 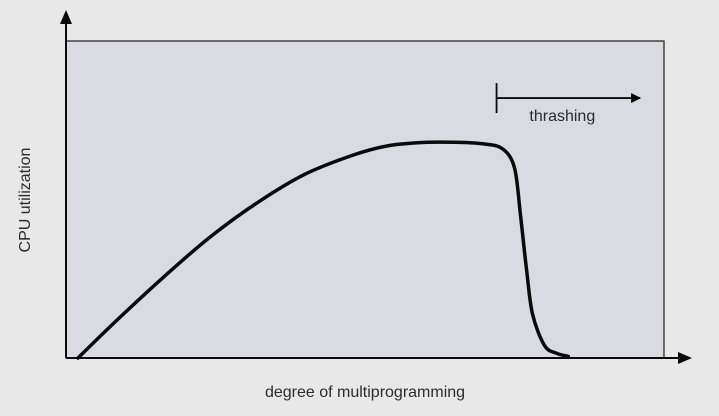 I want to click on thrashing-label: thrashing, so click(x=562, y=116).